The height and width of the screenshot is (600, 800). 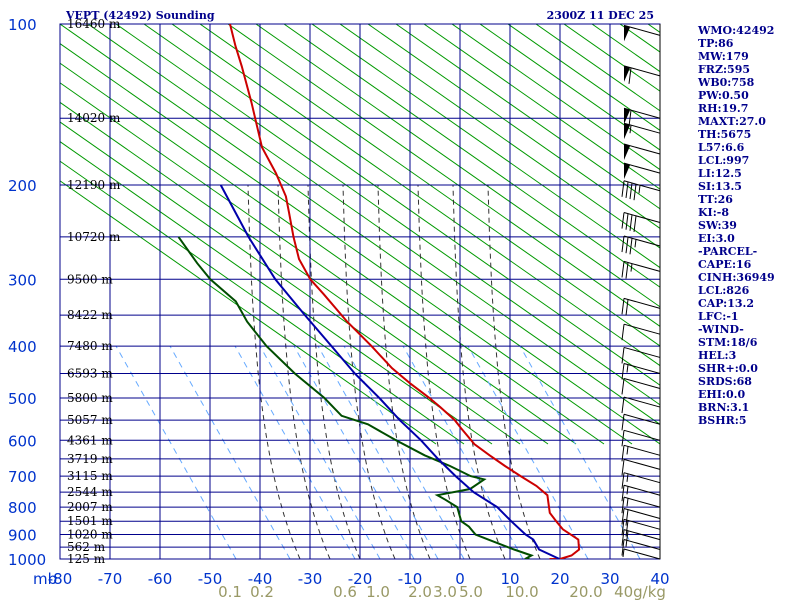 What do you see at coordinates (90, 476) in the screenshot?
I see `height-label: 3115 m` at bounding box center [90, 476].